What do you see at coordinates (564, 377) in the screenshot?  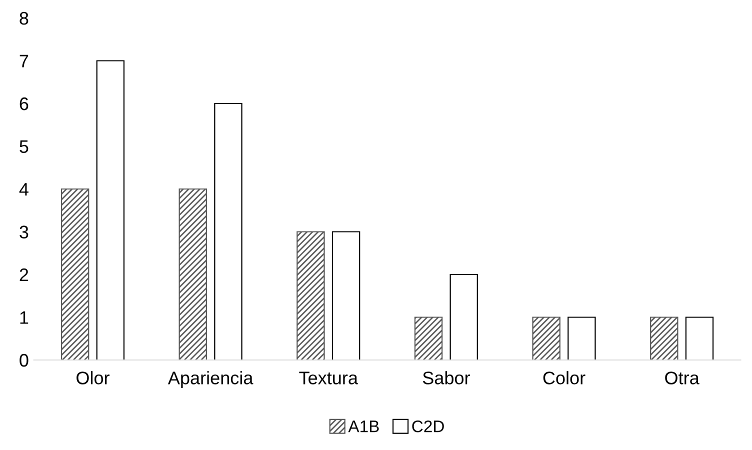 I see `x-tick-label: Color` at bounding box center [564, 377].